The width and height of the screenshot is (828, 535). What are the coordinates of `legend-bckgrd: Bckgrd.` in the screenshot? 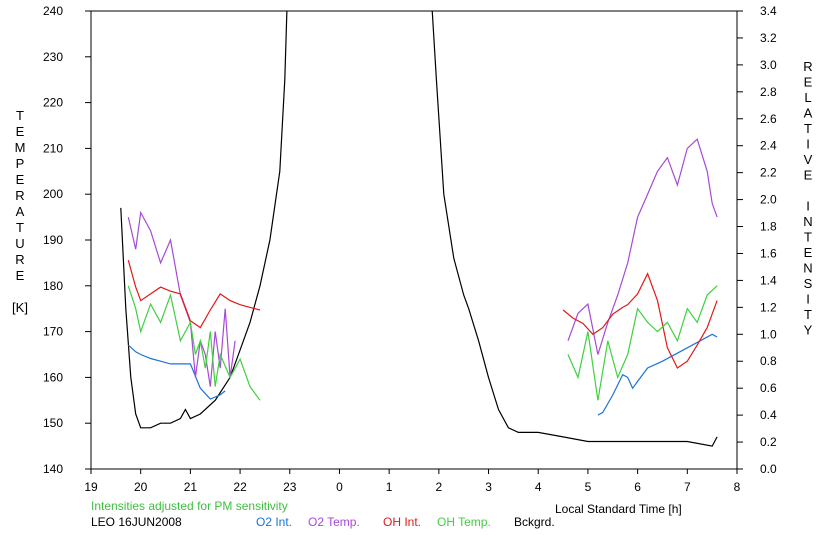 It's located at (534, 522).